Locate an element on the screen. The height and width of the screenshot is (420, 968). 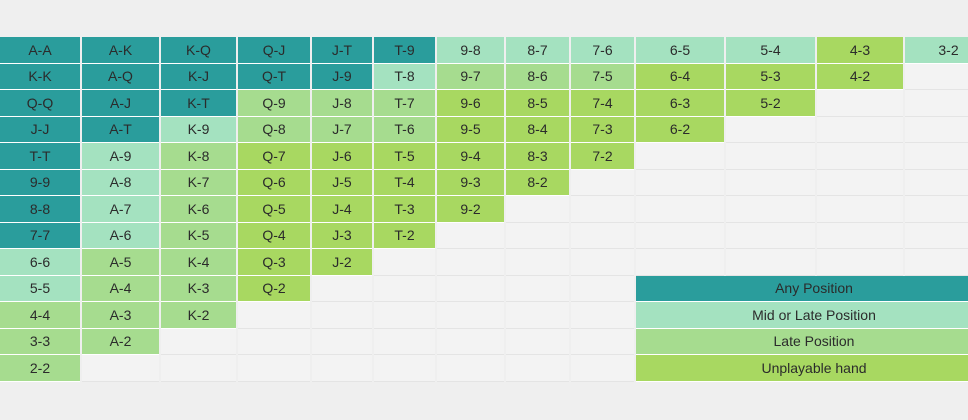
hand-cell: K-K is located at coordinates (40, 76).